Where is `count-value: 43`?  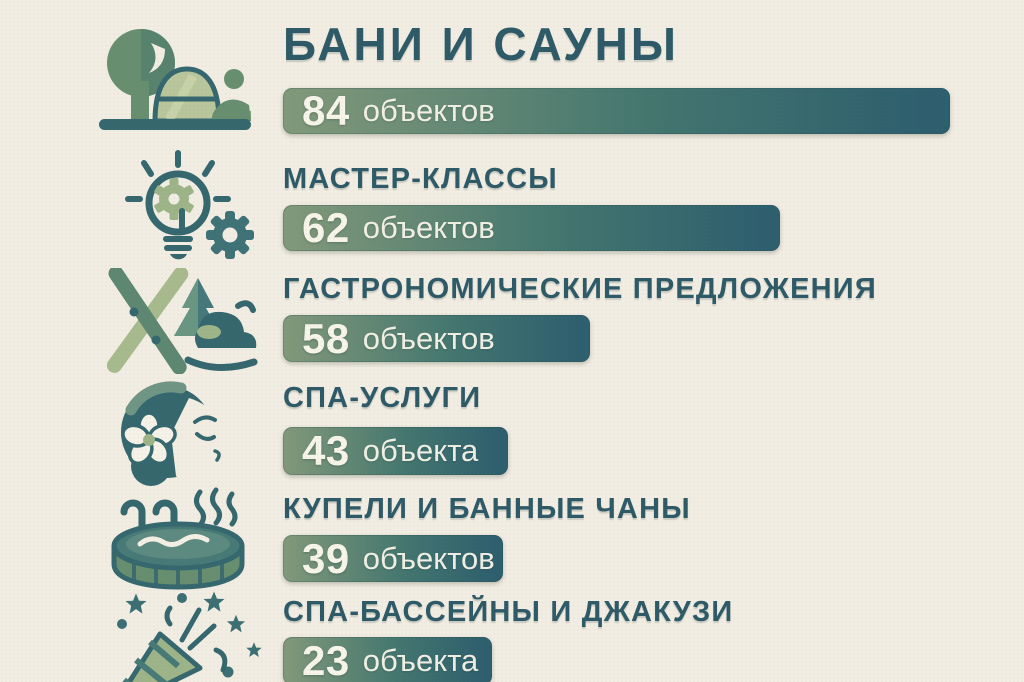 count-value: 43 is located at coordinates (326, 450).